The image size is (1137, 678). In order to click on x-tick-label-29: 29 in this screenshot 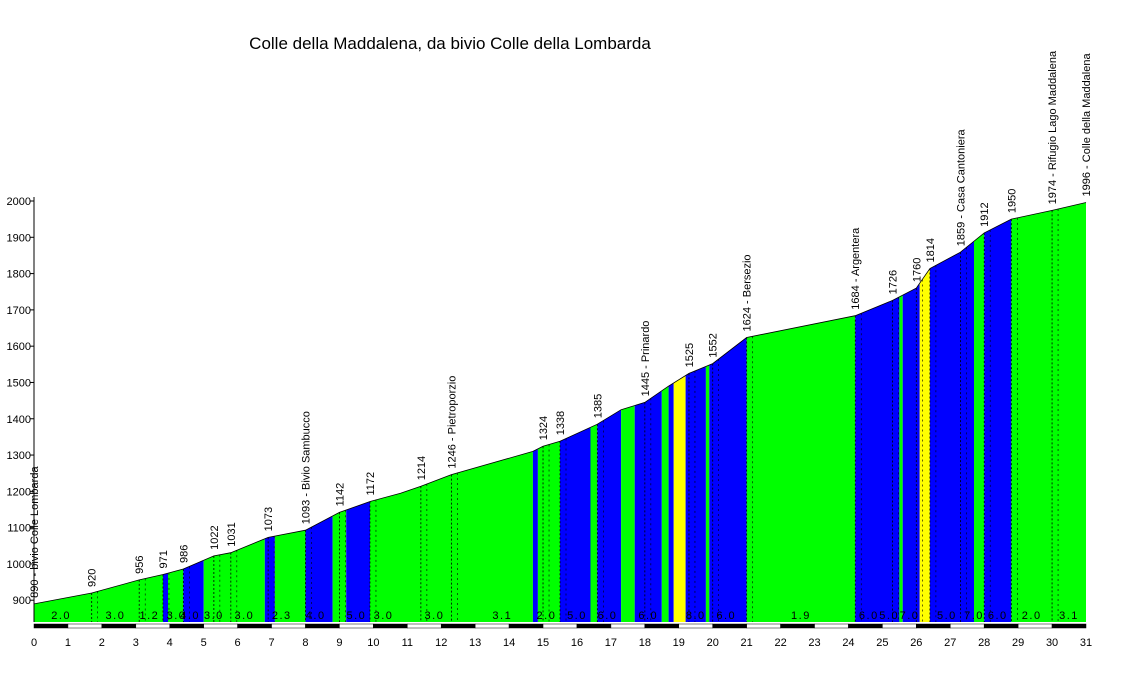, I will do `click(1018, 643)`.